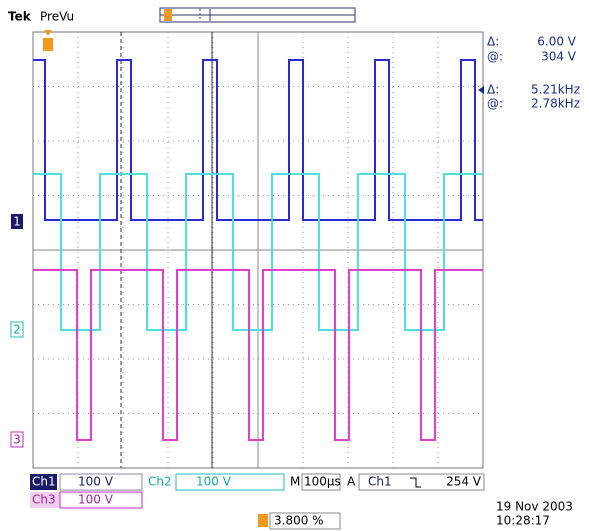 This screenshot has width=589, height=531. I want to click on time: 10:28:17, so click(523, 521).